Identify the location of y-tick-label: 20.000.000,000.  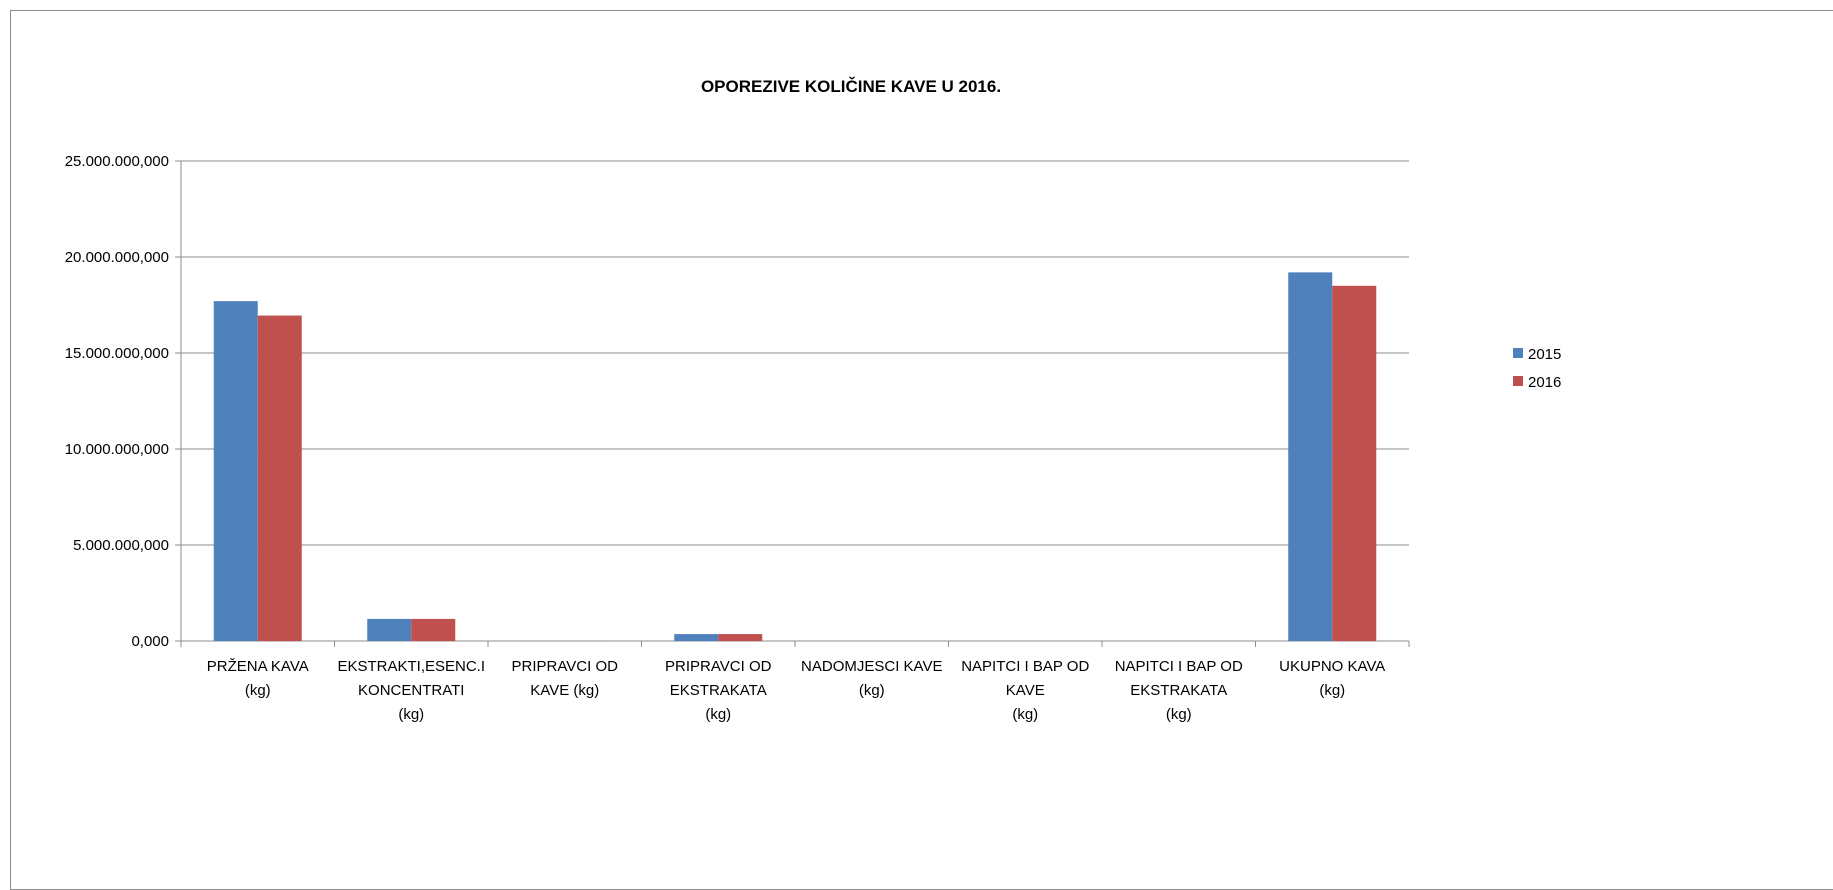
(117, 257).